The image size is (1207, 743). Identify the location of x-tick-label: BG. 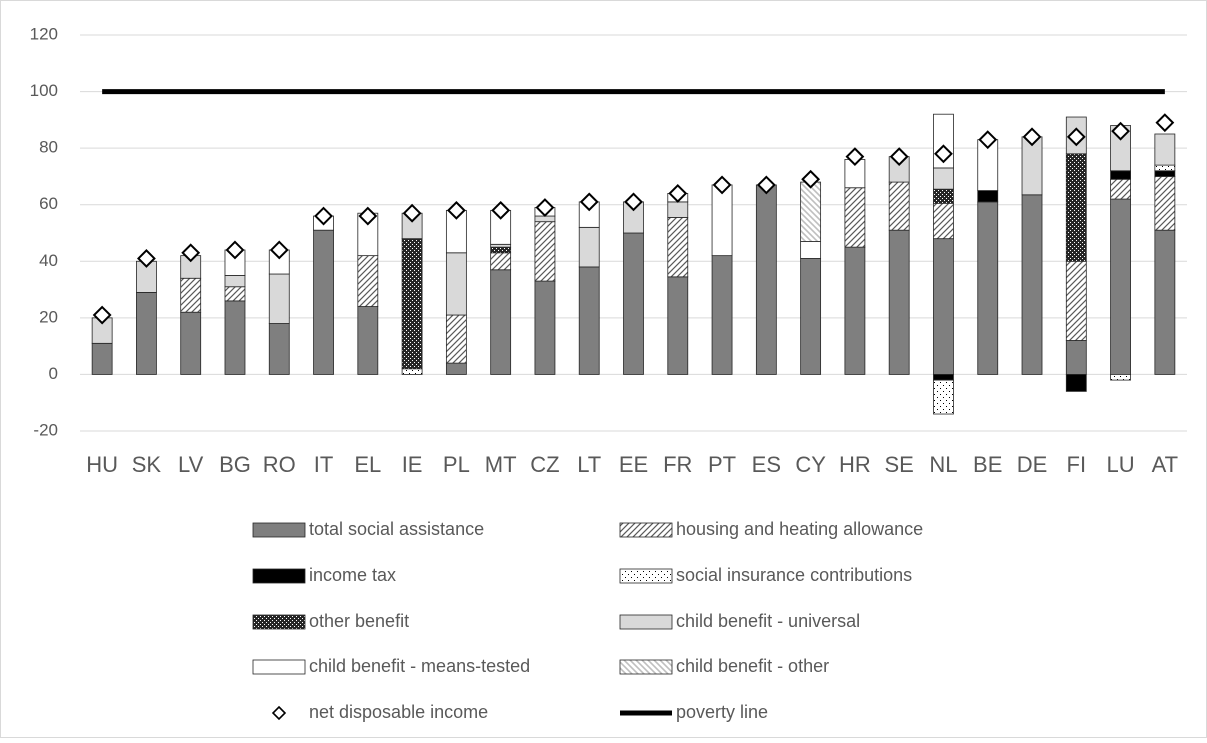
(235, 464).